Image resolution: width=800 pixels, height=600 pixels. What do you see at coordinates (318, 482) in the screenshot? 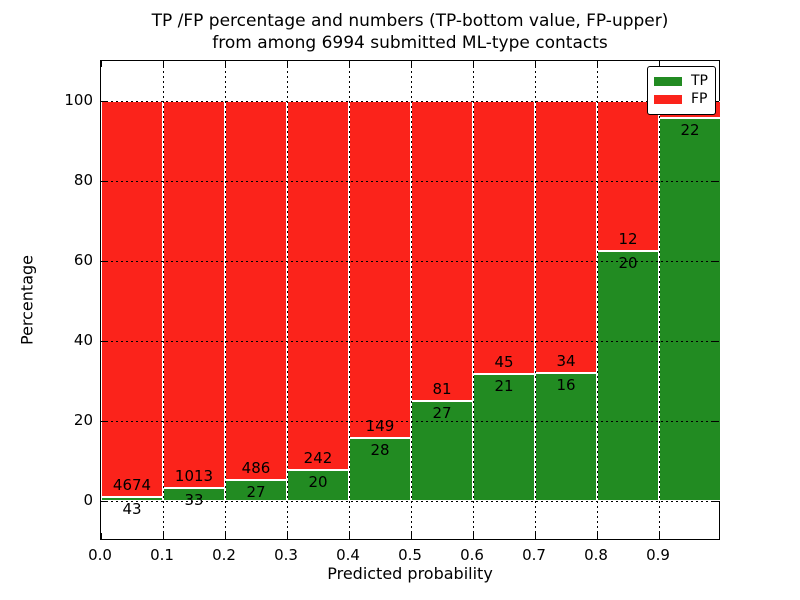
I see `tp-count-label: 20` at bounding box center [318, 482].